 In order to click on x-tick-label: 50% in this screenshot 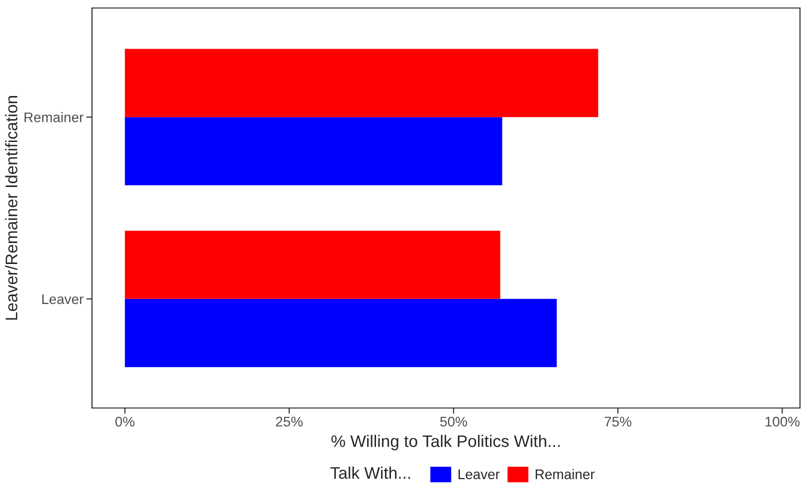, I will do `click(453, 421)`.